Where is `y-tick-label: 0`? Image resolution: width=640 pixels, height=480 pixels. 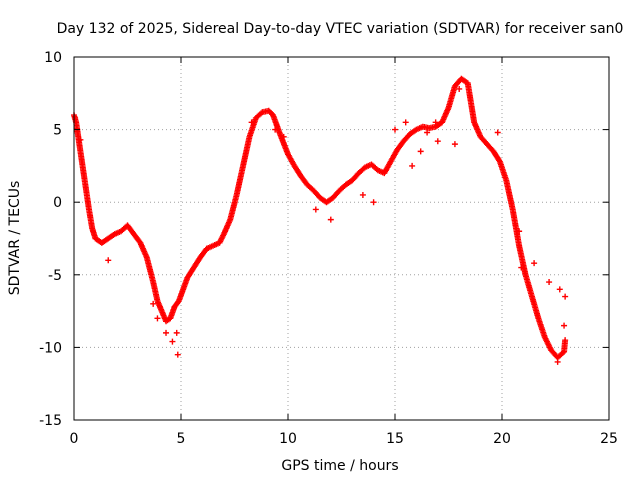
y-tick-label: 0 is located at coordinates (57, 203).